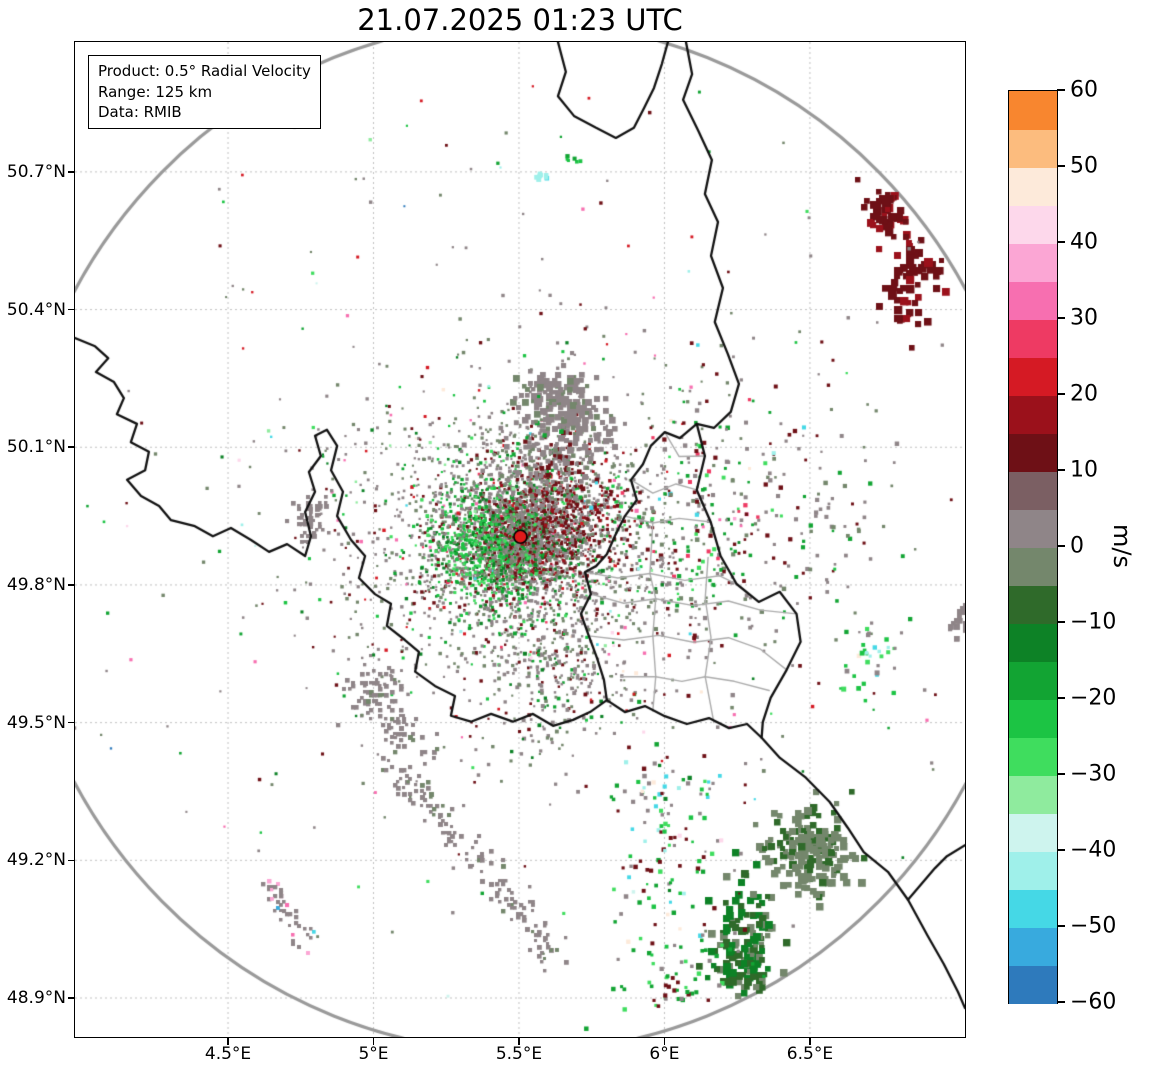  What do you see at coordinates (36, 722) in the screenshot?
I see `y-tick-label: 49.5°N` at bounding box center [36, 722].